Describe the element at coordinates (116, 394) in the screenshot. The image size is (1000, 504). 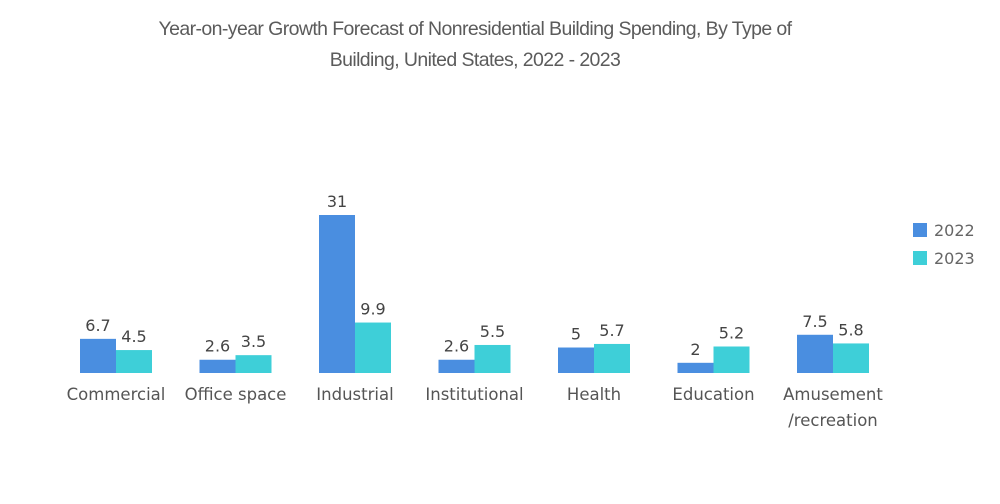
I see `x-tick-label: Commercial` at that location.